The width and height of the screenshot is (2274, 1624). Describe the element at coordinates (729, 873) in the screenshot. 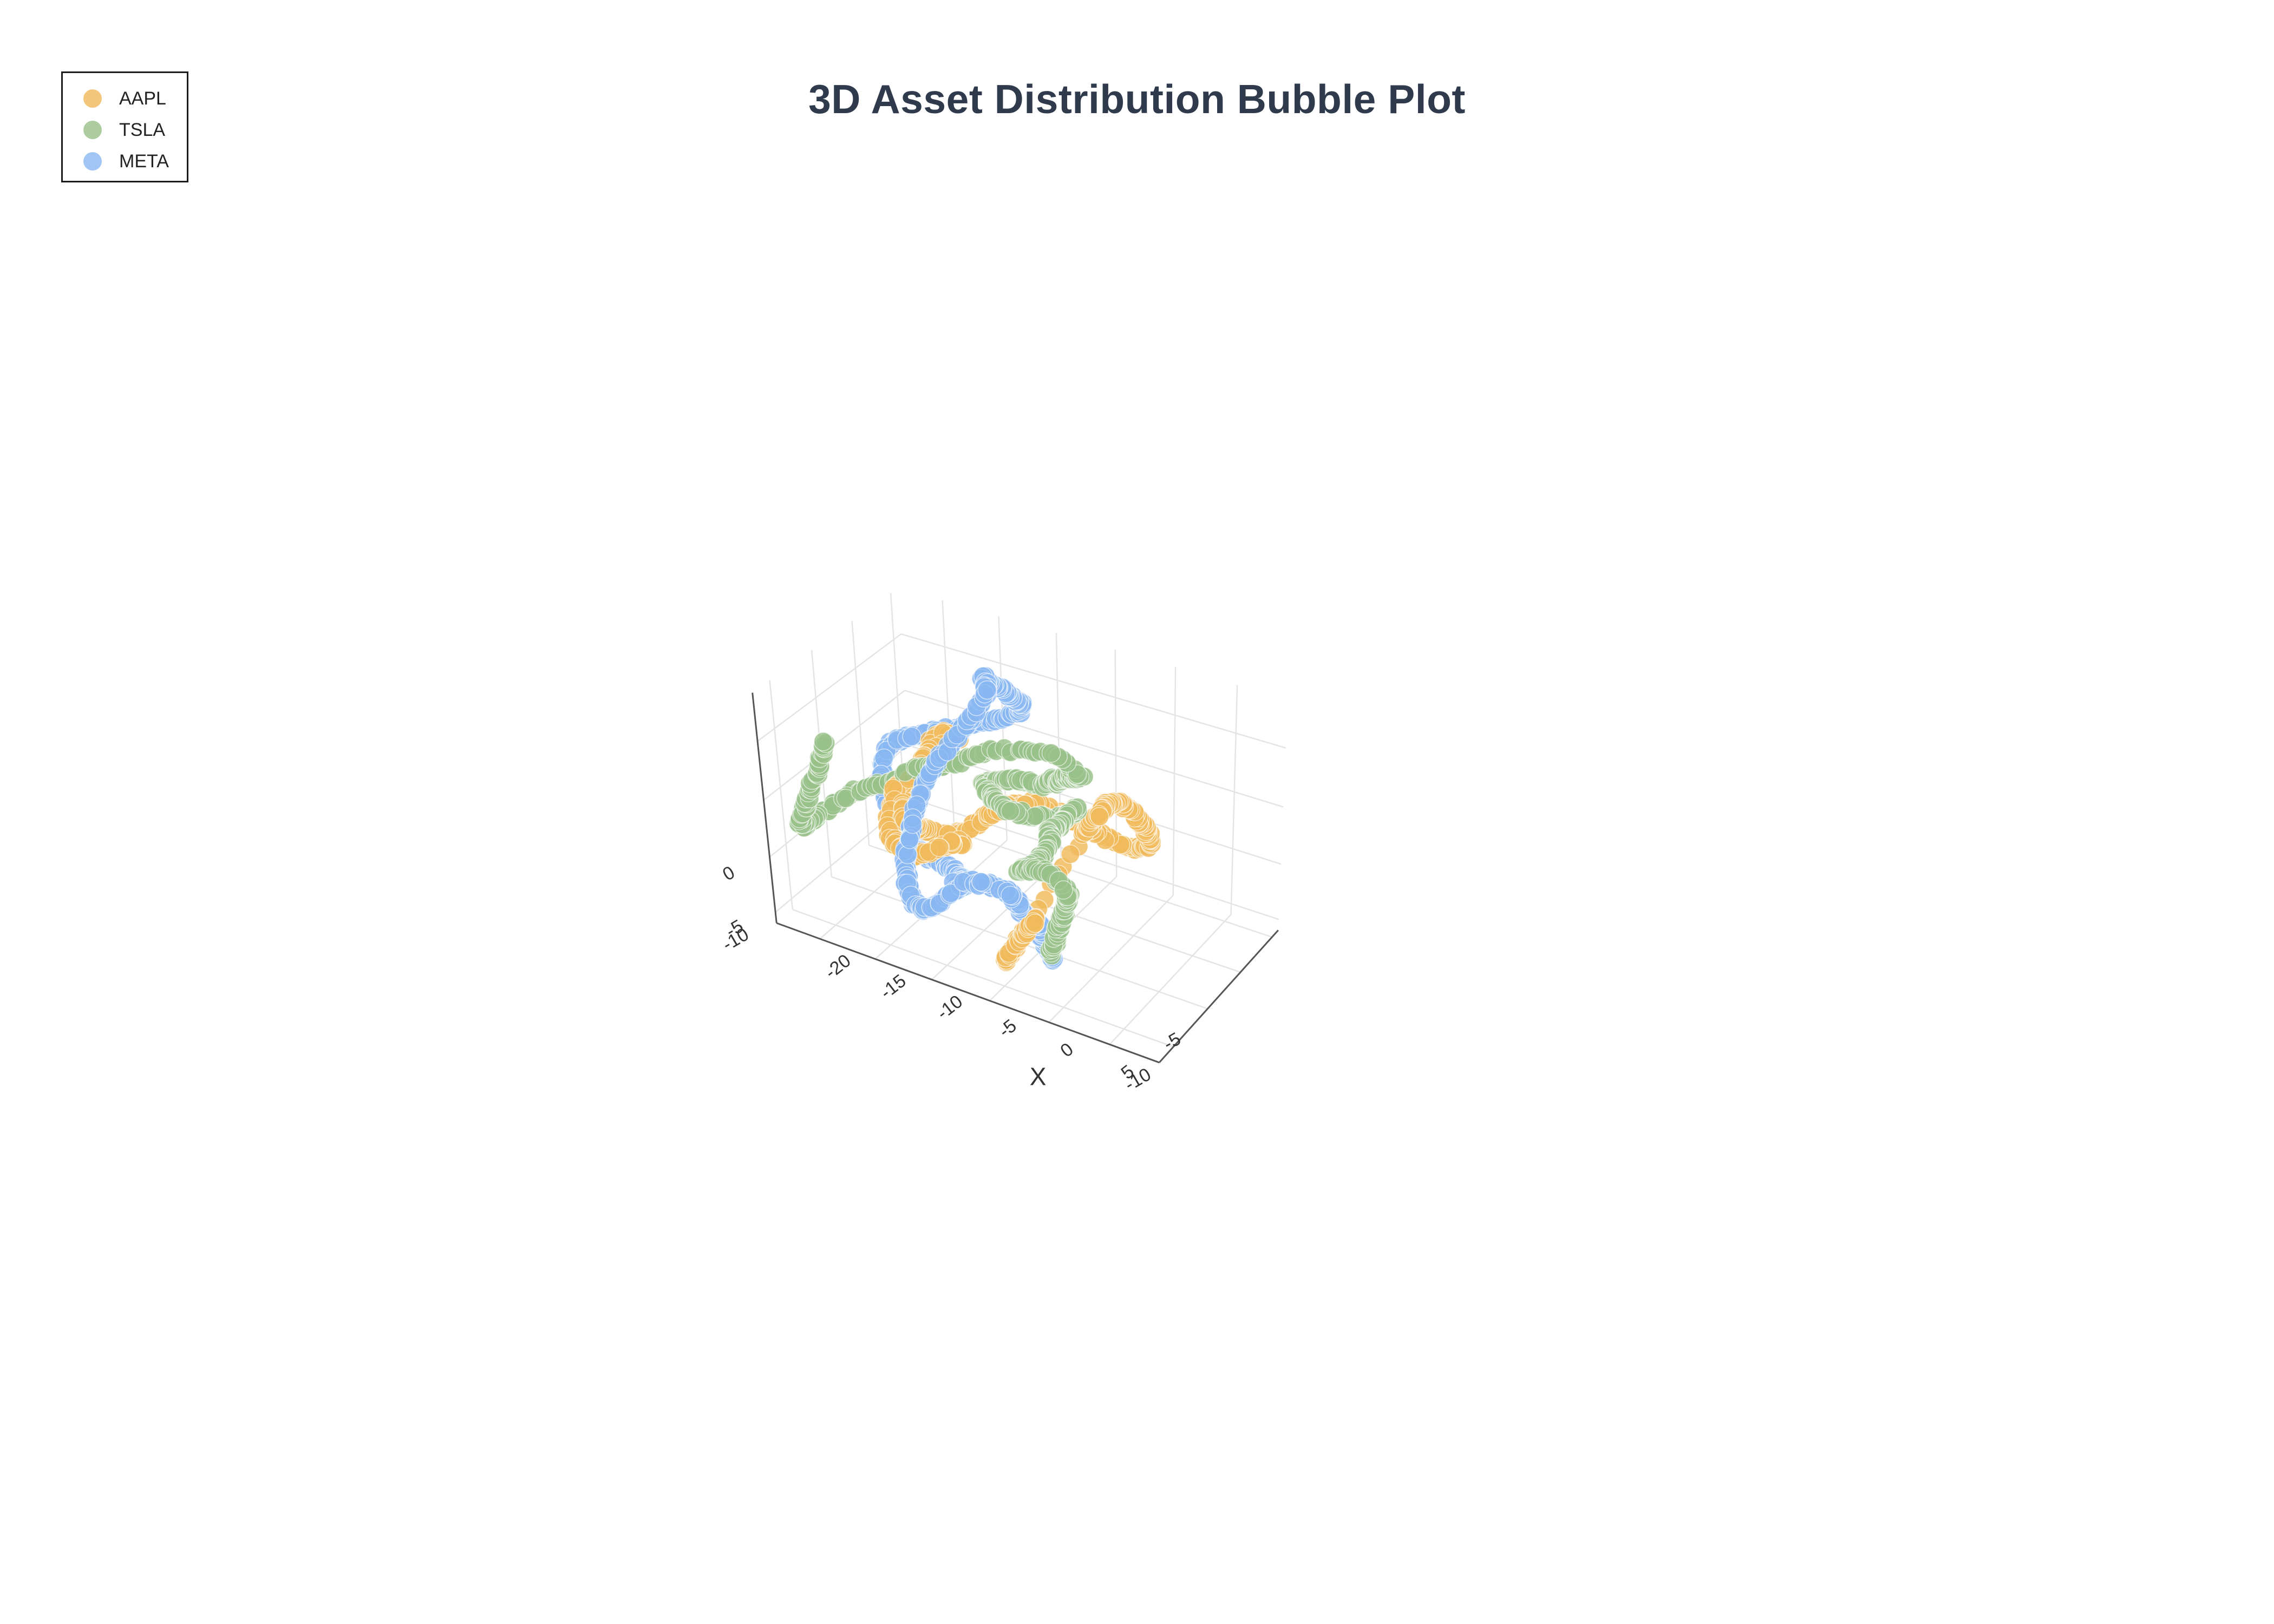

I see `z-tick-label: 0` at that location.